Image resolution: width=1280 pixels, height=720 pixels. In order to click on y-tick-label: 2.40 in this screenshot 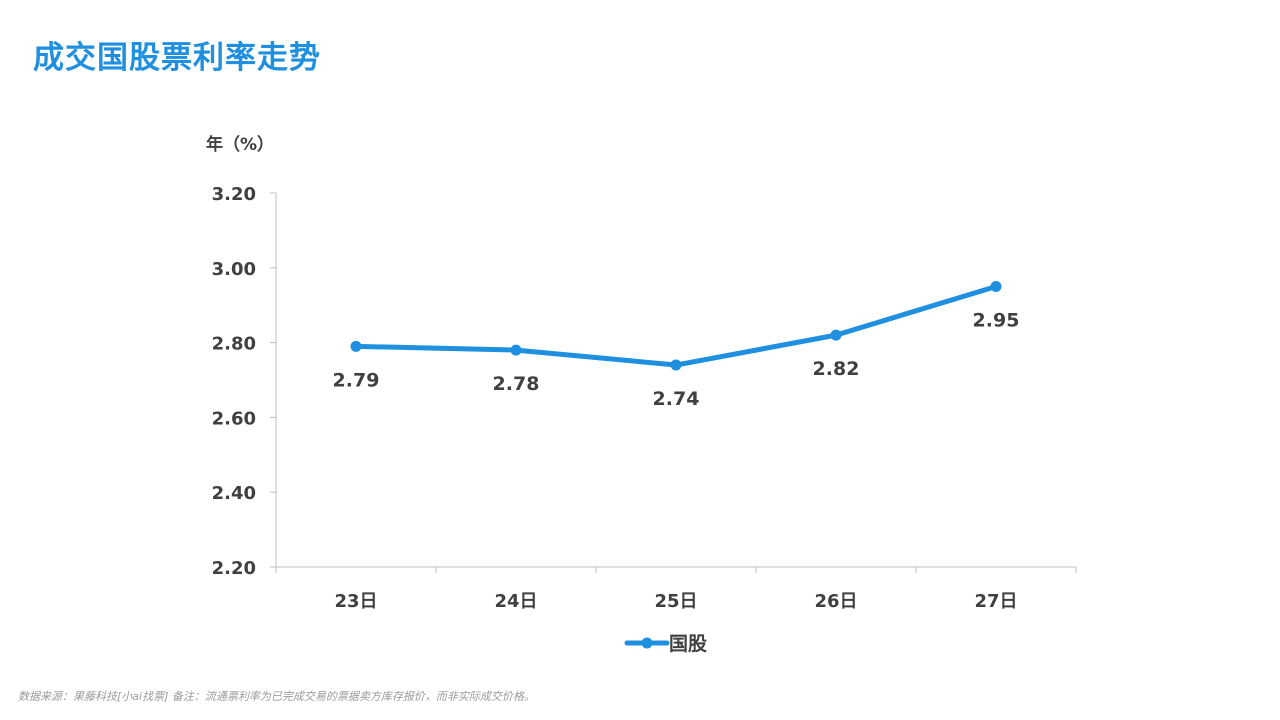, I will do `click(234, 493)`.